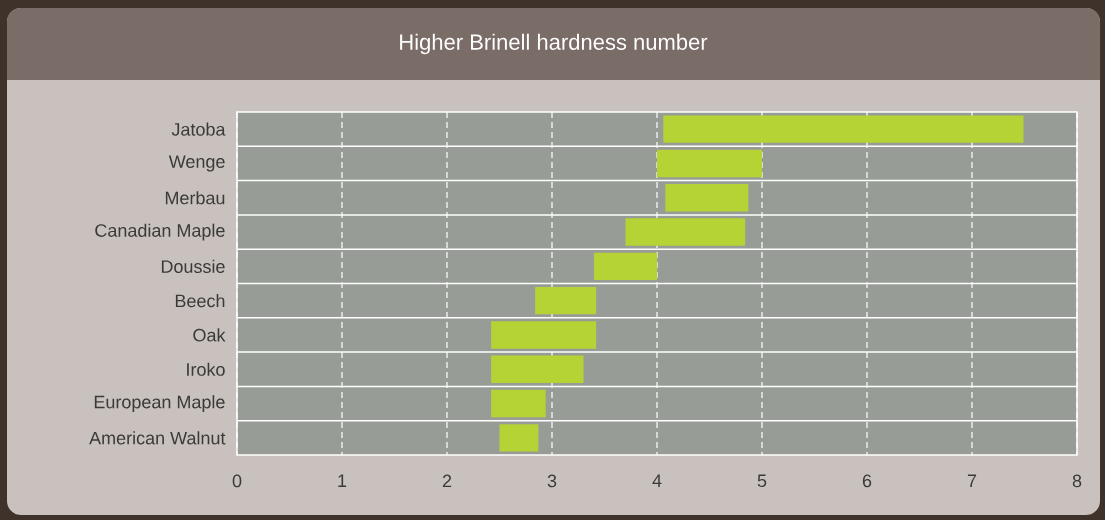 This screenshot has width=1105, height=520. Describe the element at coordinates (554, 44) in the screenshot. I see `chart-title: Higher Brinell hardness number` at that location.